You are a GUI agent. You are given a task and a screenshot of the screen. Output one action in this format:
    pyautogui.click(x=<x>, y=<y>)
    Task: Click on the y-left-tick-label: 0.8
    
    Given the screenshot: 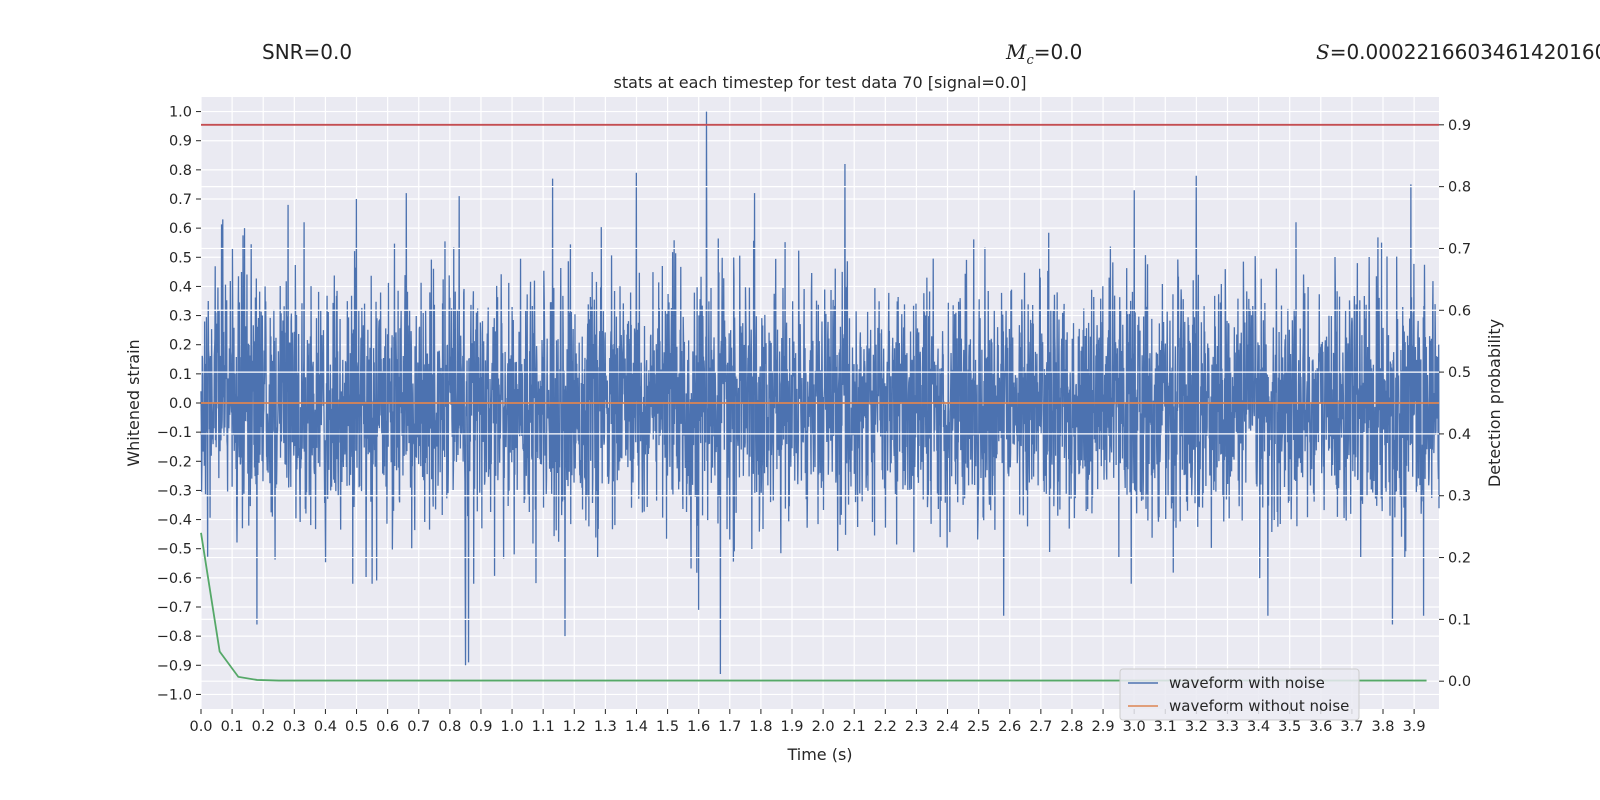 What is the action you would take?
    pyautogui.click(x=180, y=171)
    